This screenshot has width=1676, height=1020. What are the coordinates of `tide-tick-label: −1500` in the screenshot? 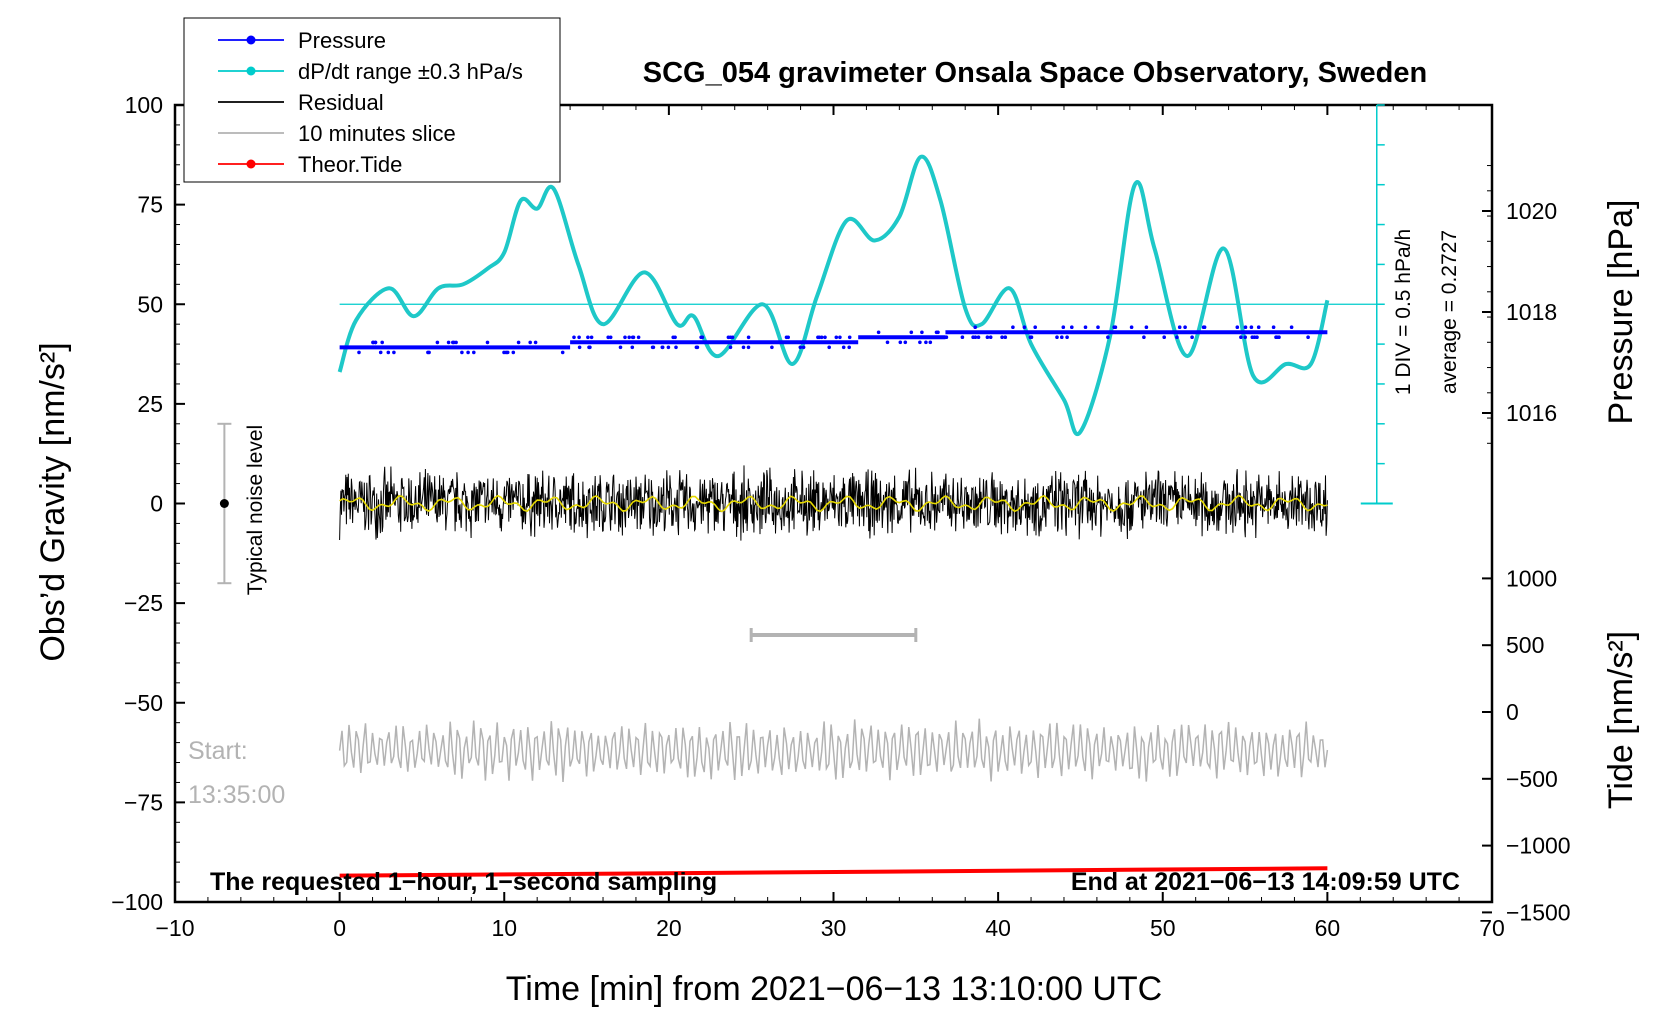 It's located at (1538, 912).